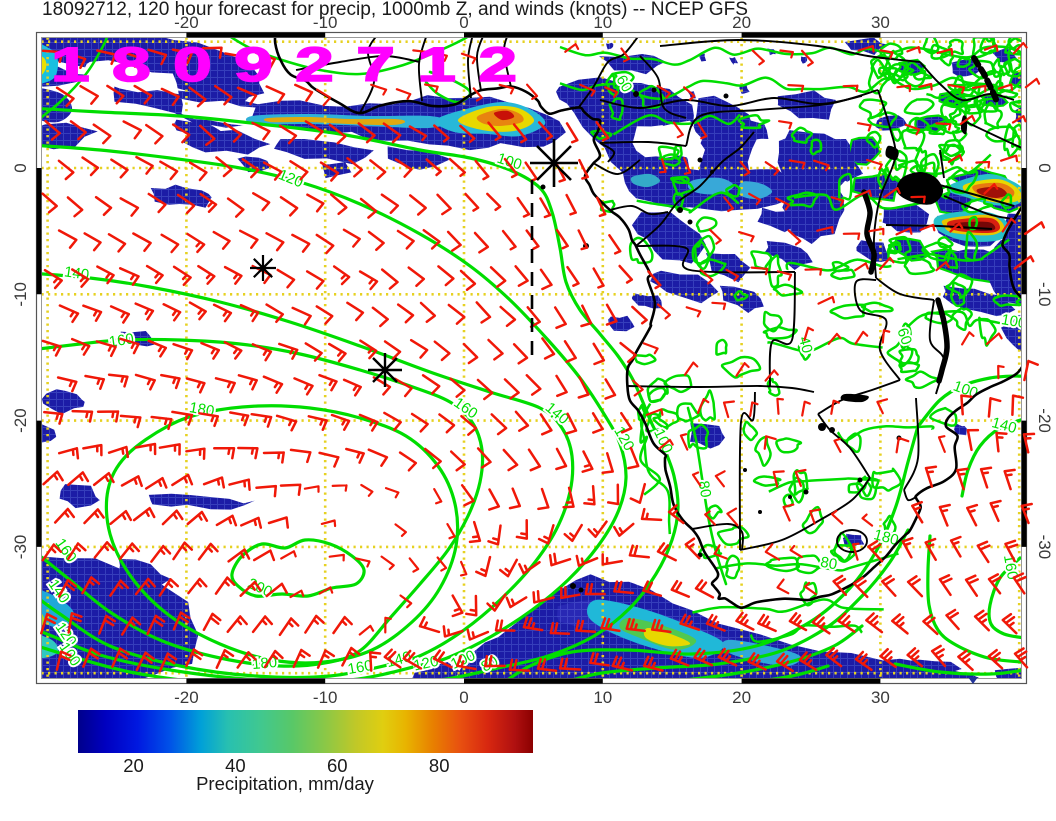 This screenshot has height=821, width=1056. Describe the element at coordinates (360, 667) in the screenshot. I see `svg-text: 160` at that location.